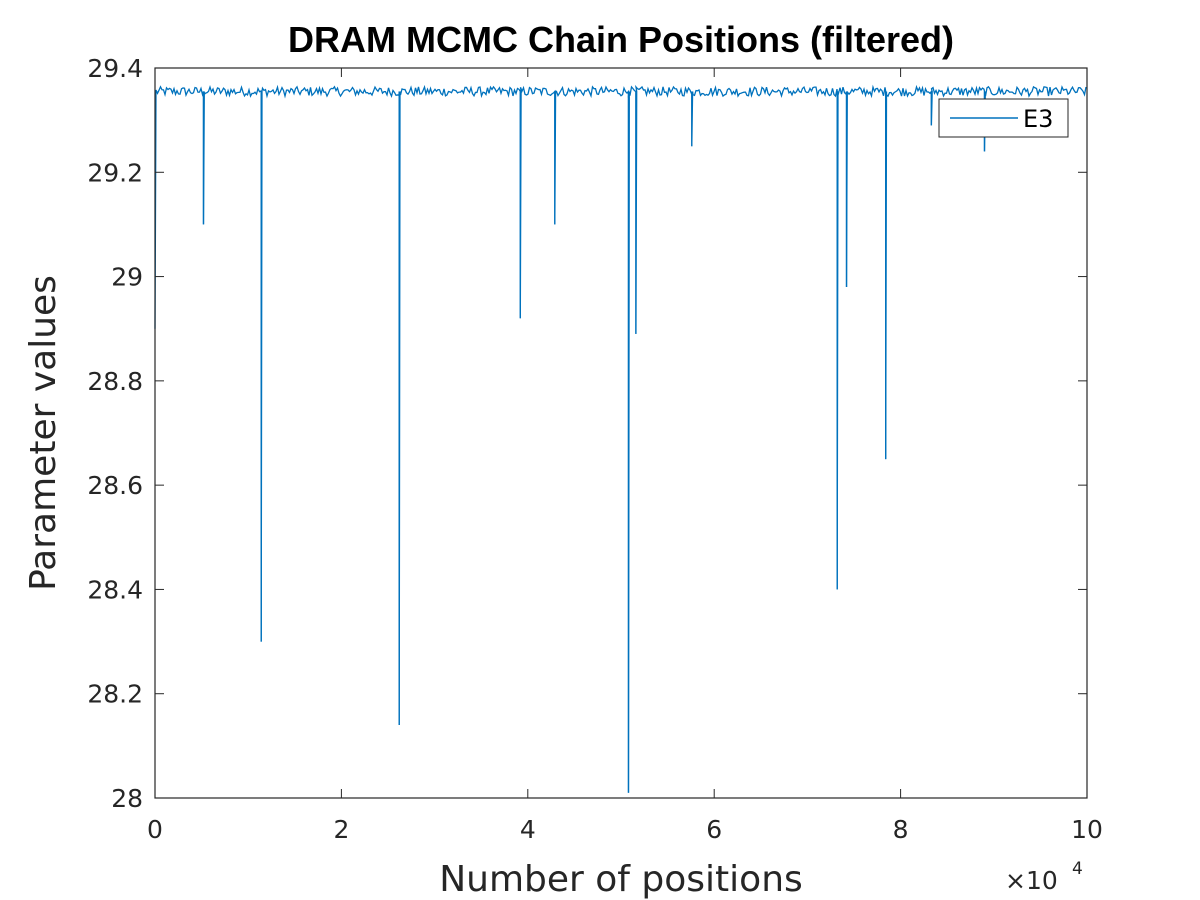 This screenshot has height=900, width=1200. Describe the element at coordinates (115, 694) in the screenshot. I see `y-tick-label: 28.2` at that location.